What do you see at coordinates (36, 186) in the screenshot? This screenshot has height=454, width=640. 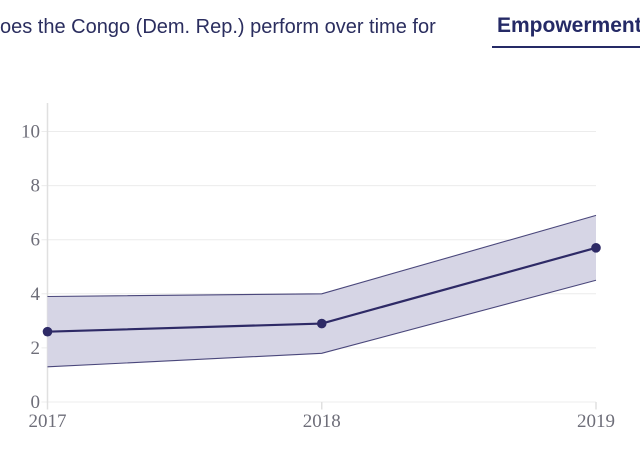 I see `y-axis-tick-label: 8` at bounding box center [36, 186].